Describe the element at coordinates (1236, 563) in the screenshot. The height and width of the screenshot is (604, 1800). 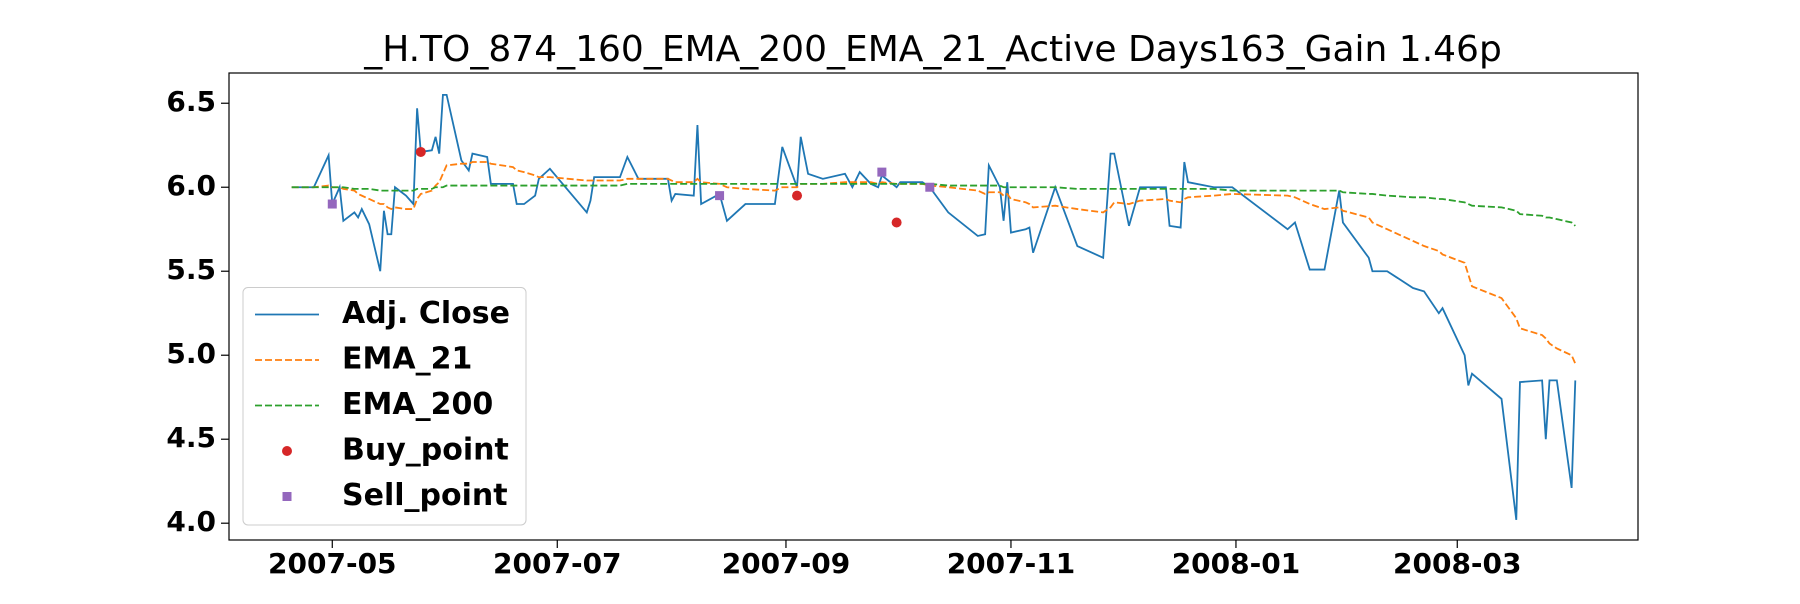
I see `x-tick-label: 2008-01` at that location.